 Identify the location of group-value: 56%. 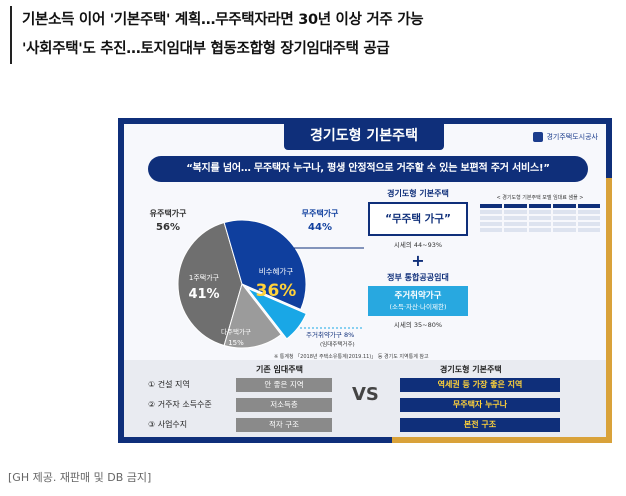
(168, 227).